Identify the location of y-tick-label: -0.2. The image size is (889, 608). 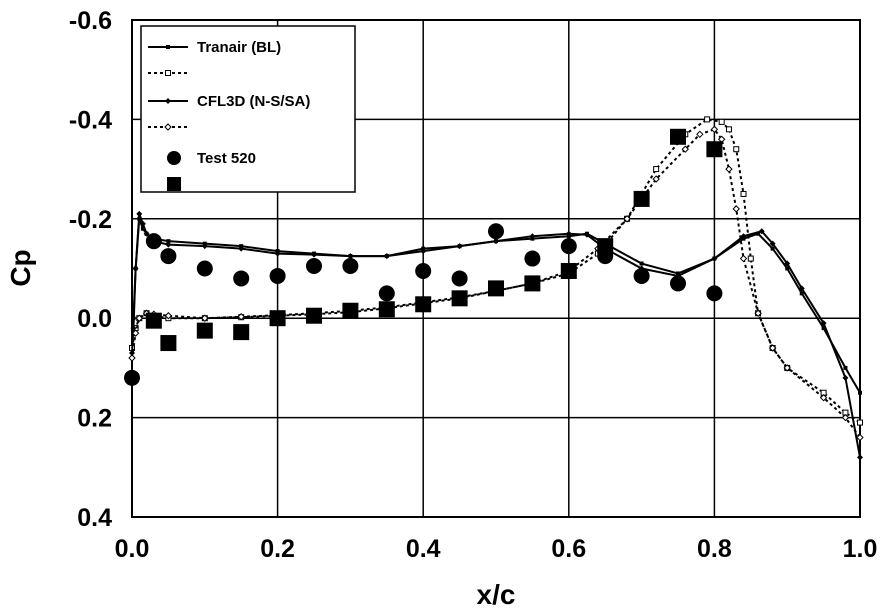
(90, 220).